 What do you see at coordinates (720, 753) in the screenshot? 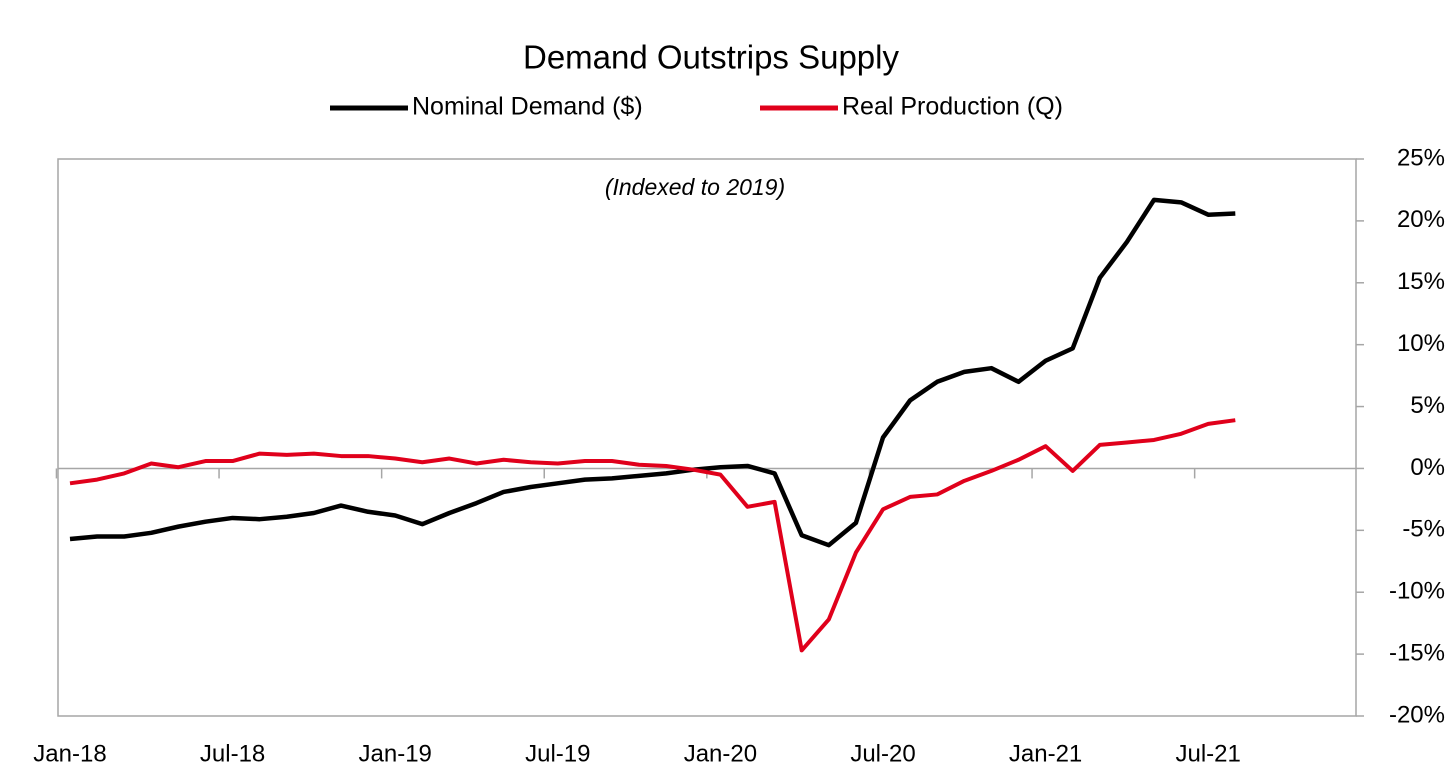
I see `x-tick-label: Jan-20` at bounding box center [720, 753].